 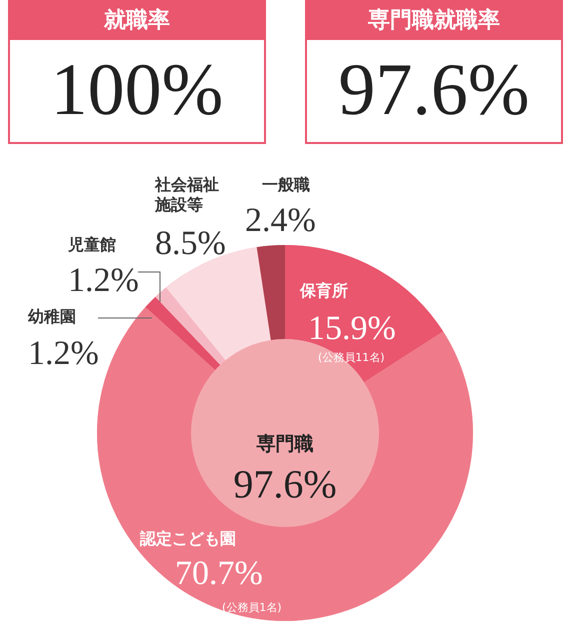 What do you see at coordinates (52, 316) in the screenshot?
I see `slice-label: 幼稚園` at bounding box center [52, 316].